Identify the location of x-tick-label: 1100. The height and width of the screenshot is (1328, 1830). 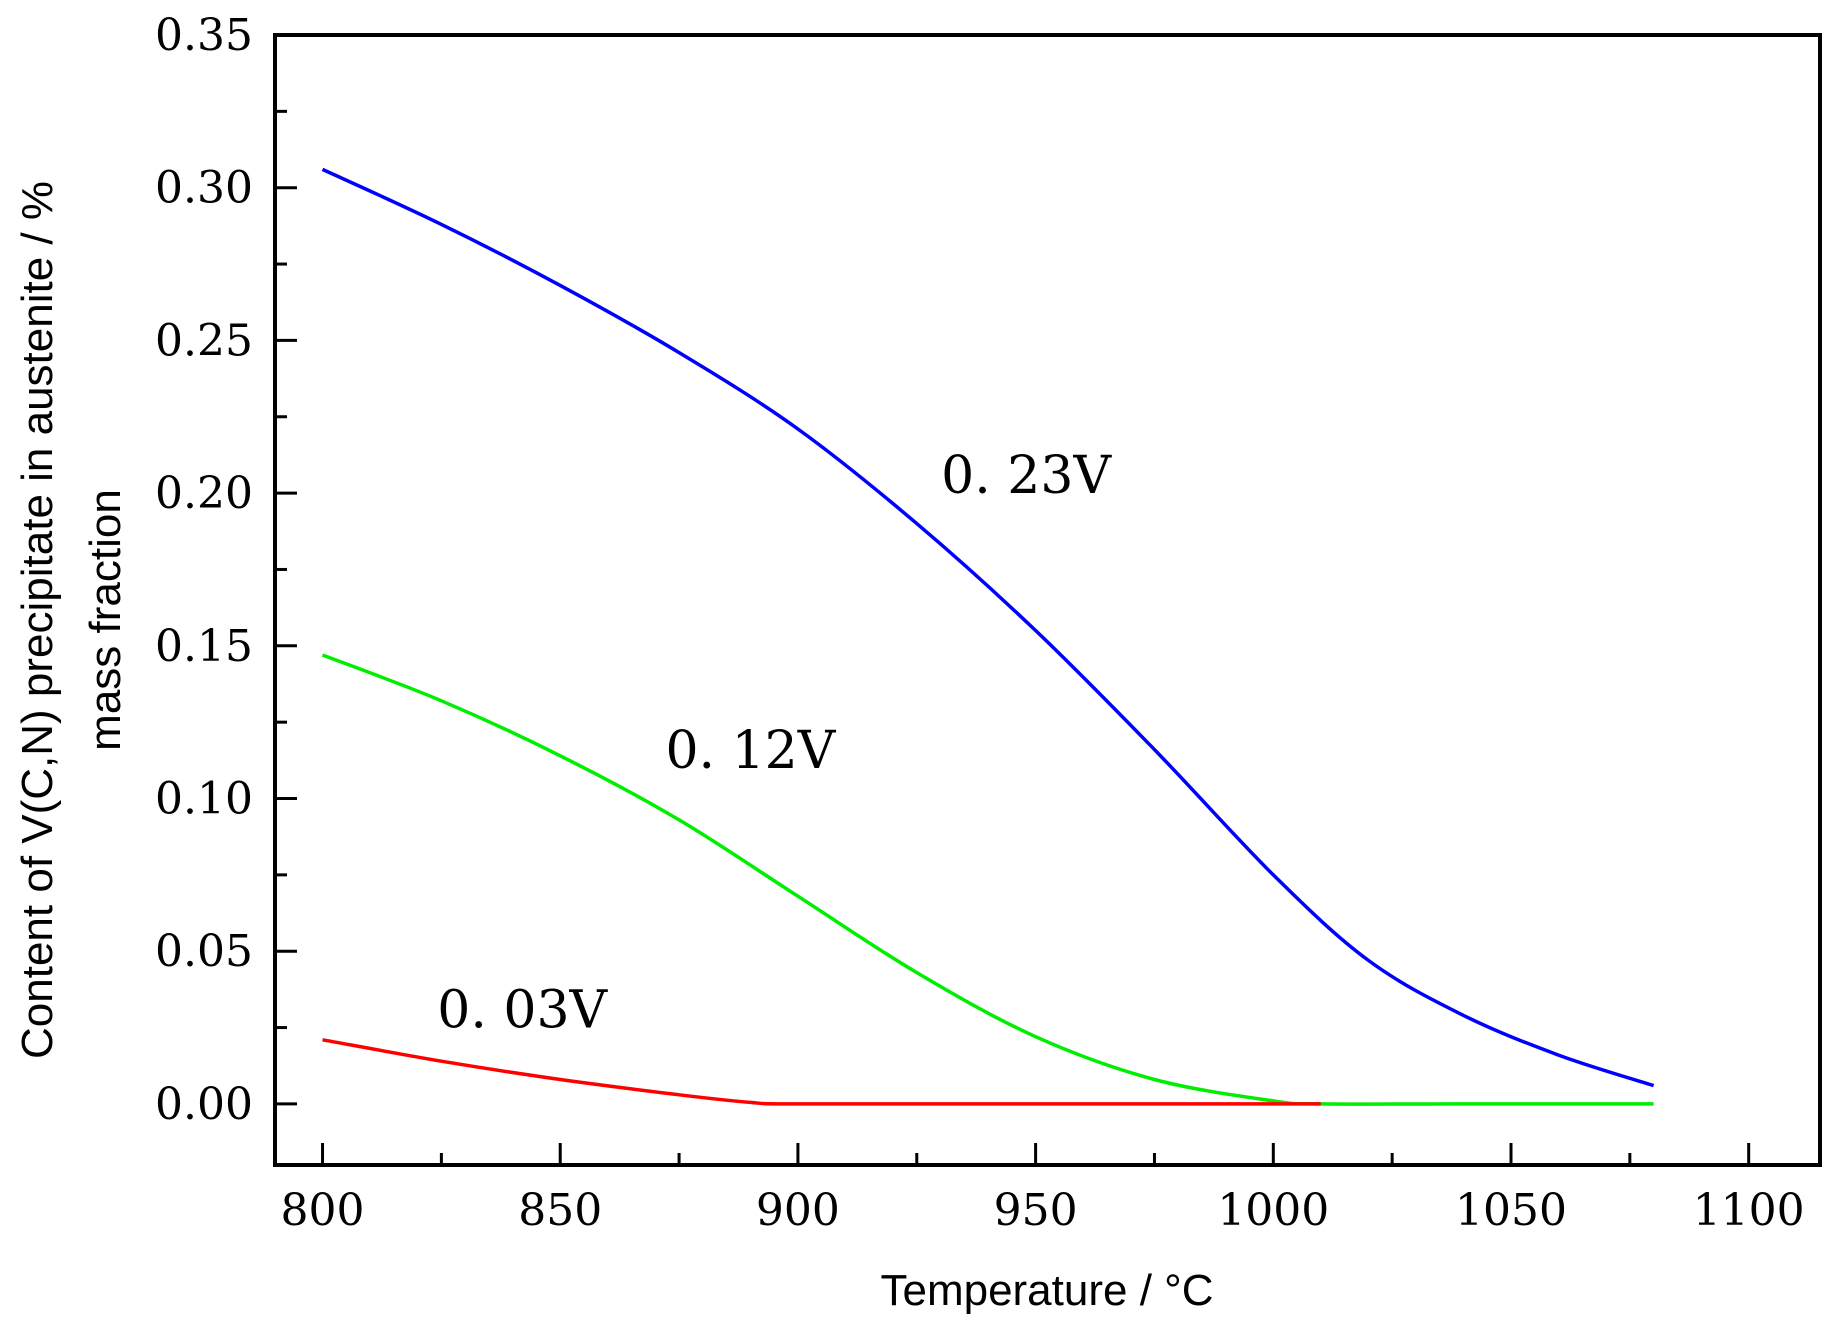
(1749, 1210).